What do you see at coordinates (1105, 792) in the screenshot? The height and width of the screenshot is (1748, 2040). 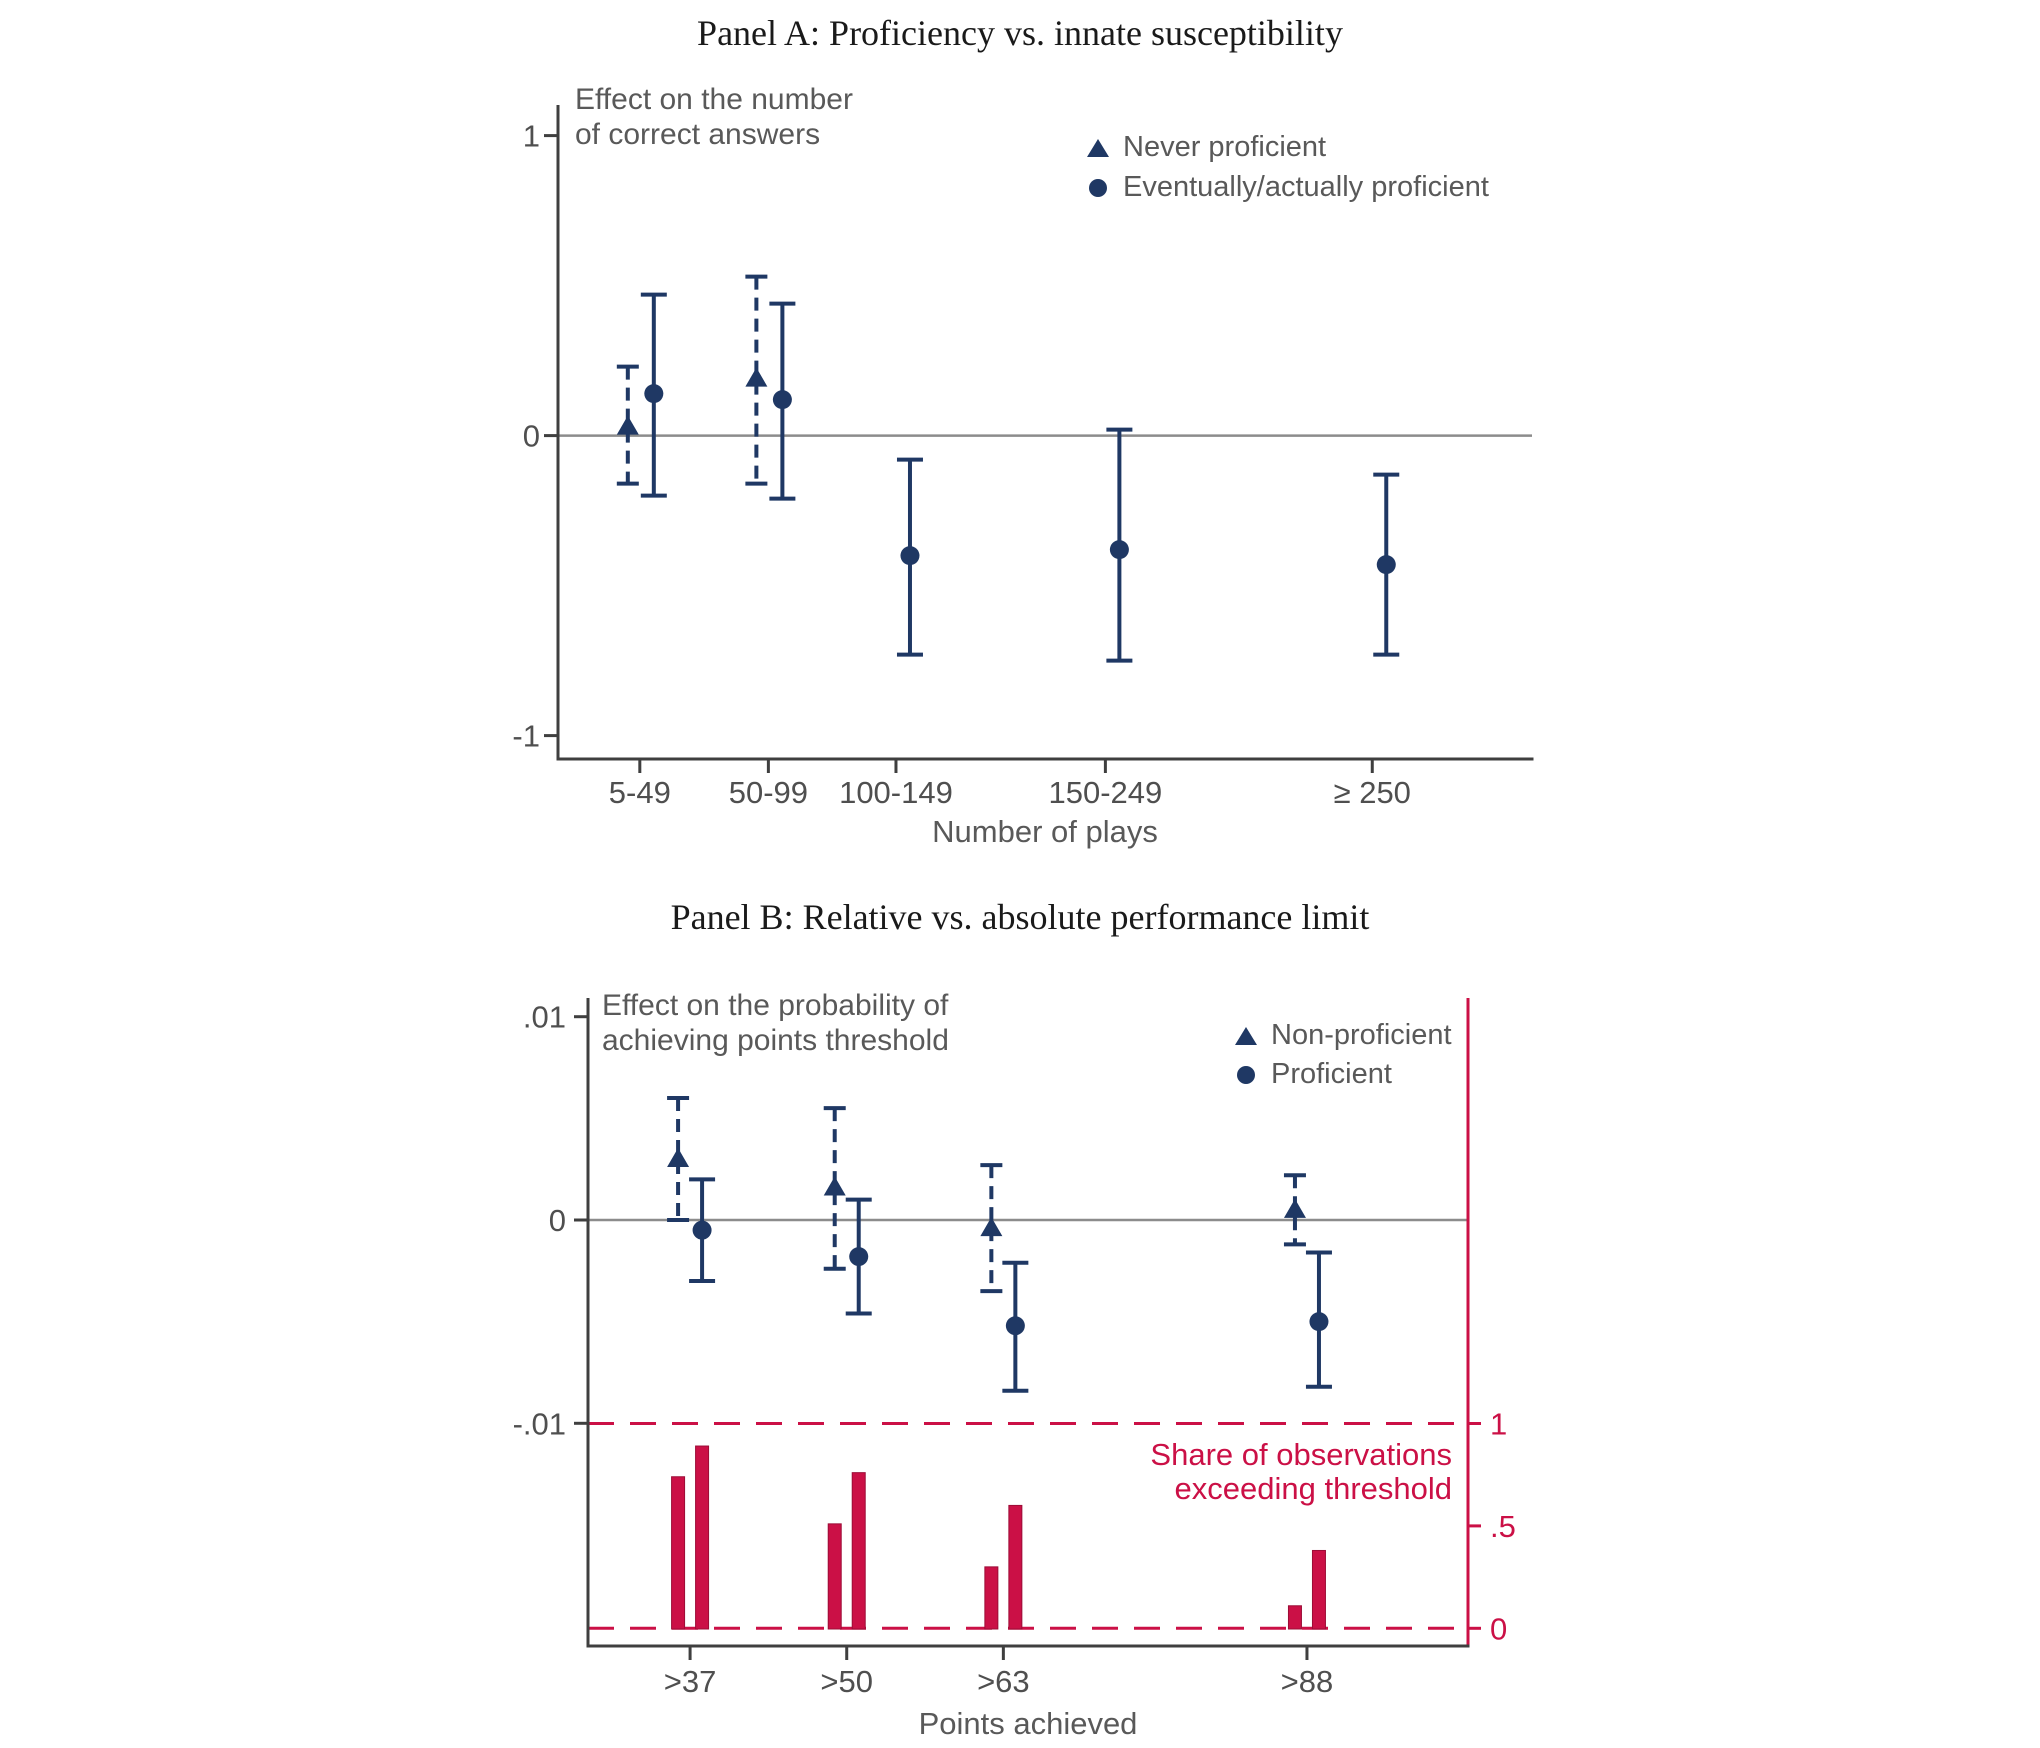 I see `x-tick-label: 150-249` at bounding box center [1105, 792].